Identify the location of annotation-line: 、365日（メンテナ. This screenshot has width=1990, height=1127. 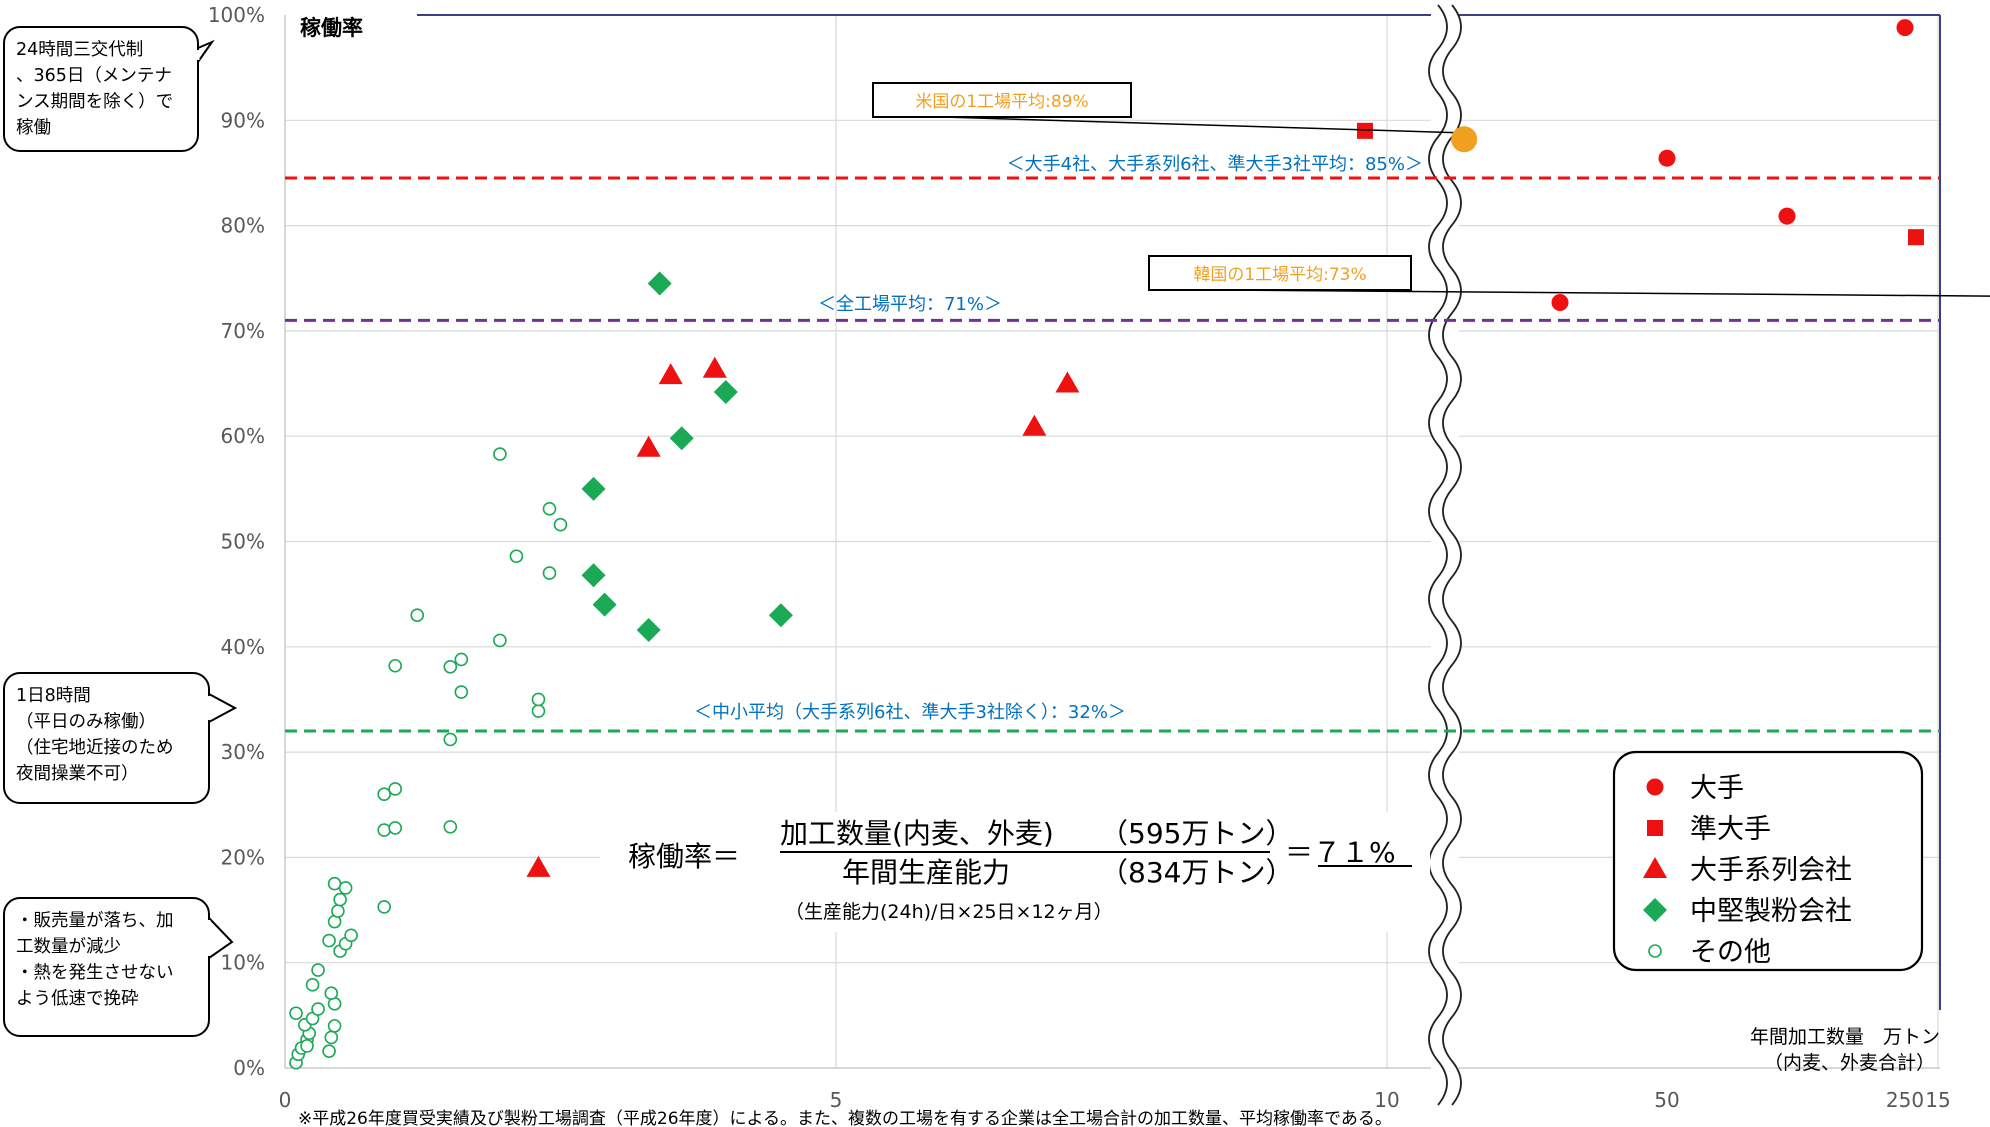
(94, 76).